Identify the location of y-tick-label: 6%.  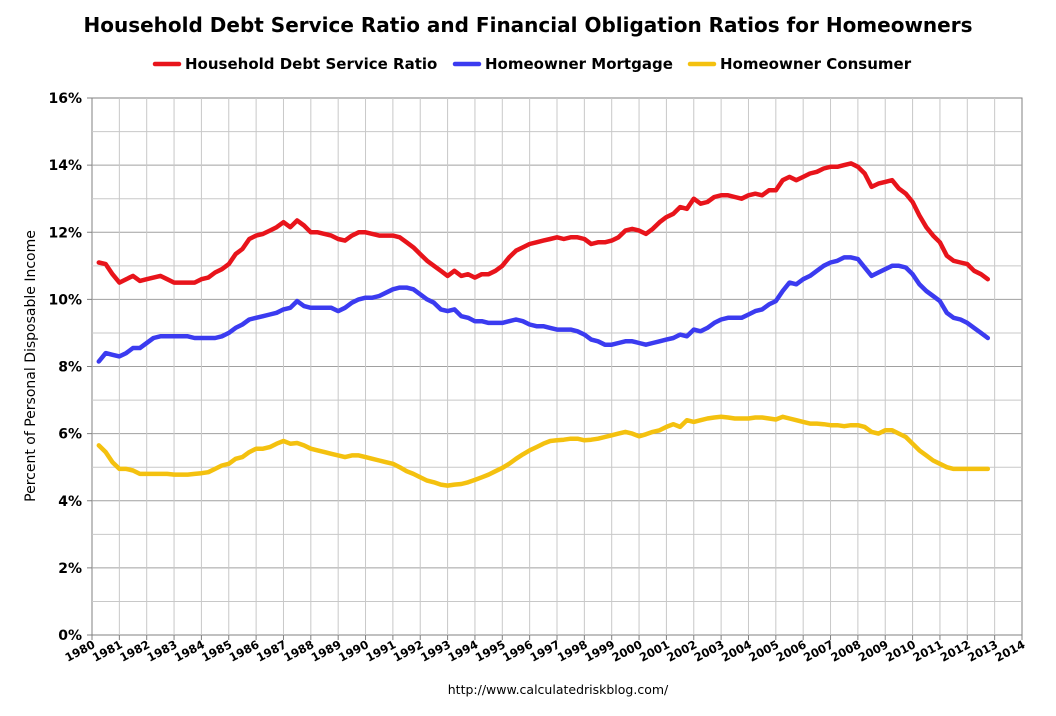
(70, 435).